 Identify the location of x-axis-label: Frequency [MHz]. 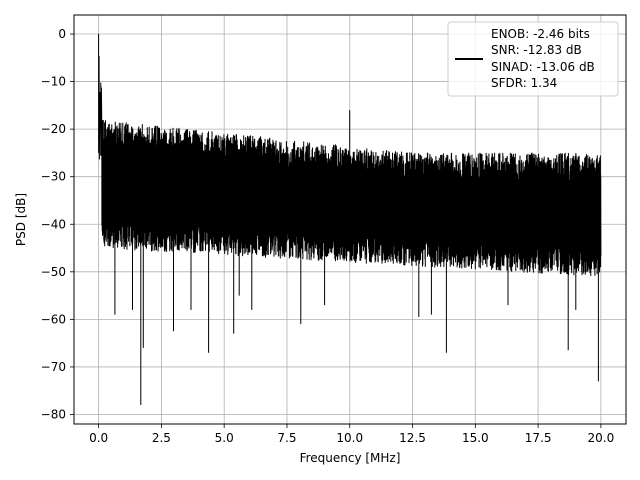
(350, 458).